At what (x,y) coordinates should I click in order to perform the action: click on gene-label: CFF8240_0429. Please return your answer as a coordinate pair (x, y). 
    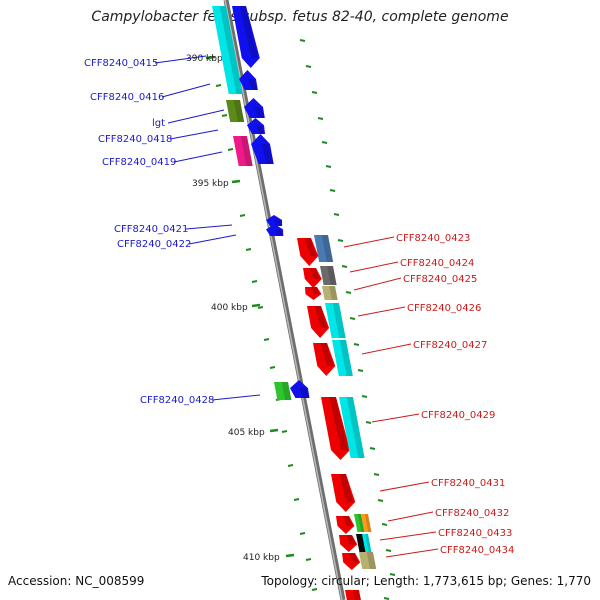
    Looking at the image, I should click on (458, 415).